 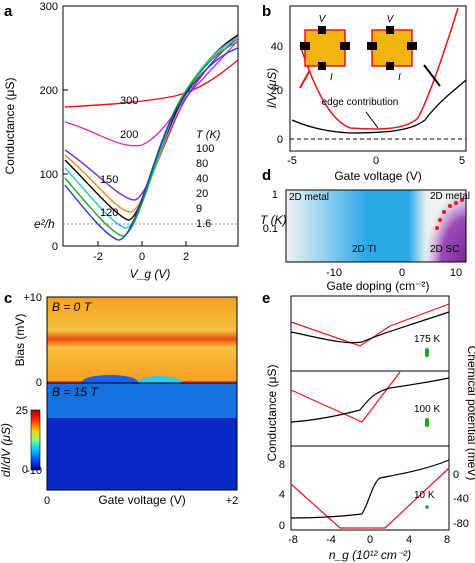 I want to click on d-dots, so click(x=449, y=214).